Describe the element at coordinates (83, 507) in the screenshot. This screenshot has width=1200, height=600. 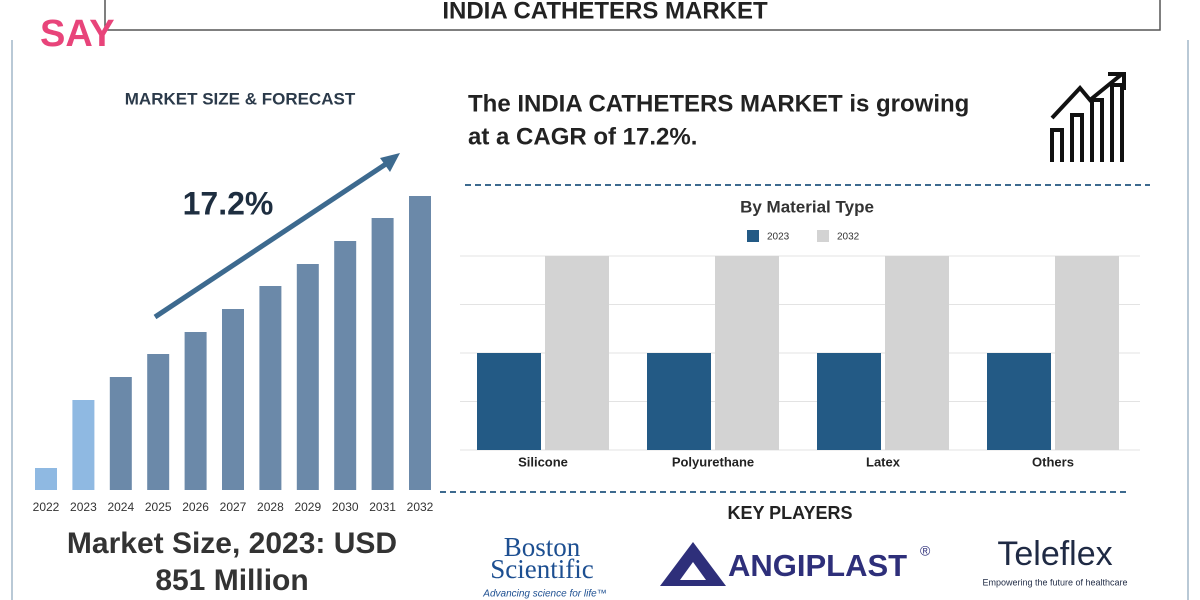
I see `x-tick-label: 2023` at that location.